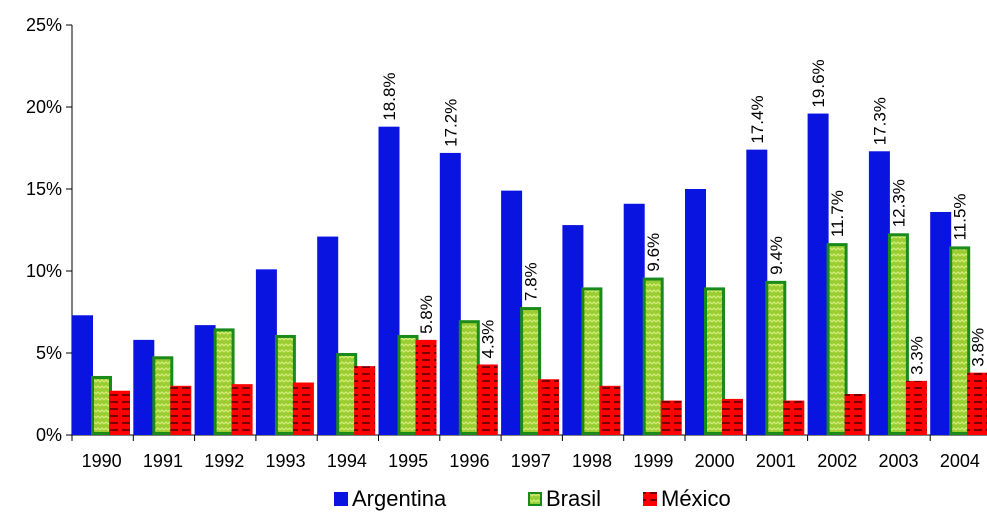 This screenshot has height=515, width=987. What do you see at coordinates (49, 353) in the screenshot?
I see `y-tick-label: 5%` at bounding box center [49, 353].